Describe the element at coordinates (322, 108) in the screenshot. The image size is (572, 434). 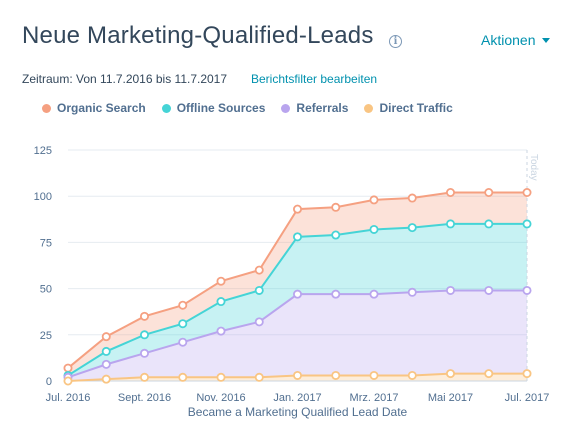
I see `legend-label: Referrals` at that location.